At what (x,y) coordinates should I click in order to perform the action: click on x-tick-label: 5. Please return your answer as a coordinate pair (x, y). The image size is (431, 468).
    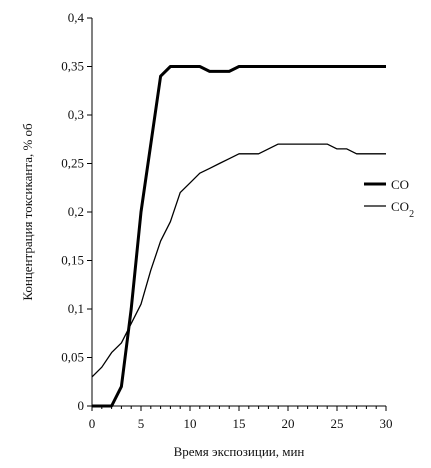
    Looking at the image, I should click on (141, 423).